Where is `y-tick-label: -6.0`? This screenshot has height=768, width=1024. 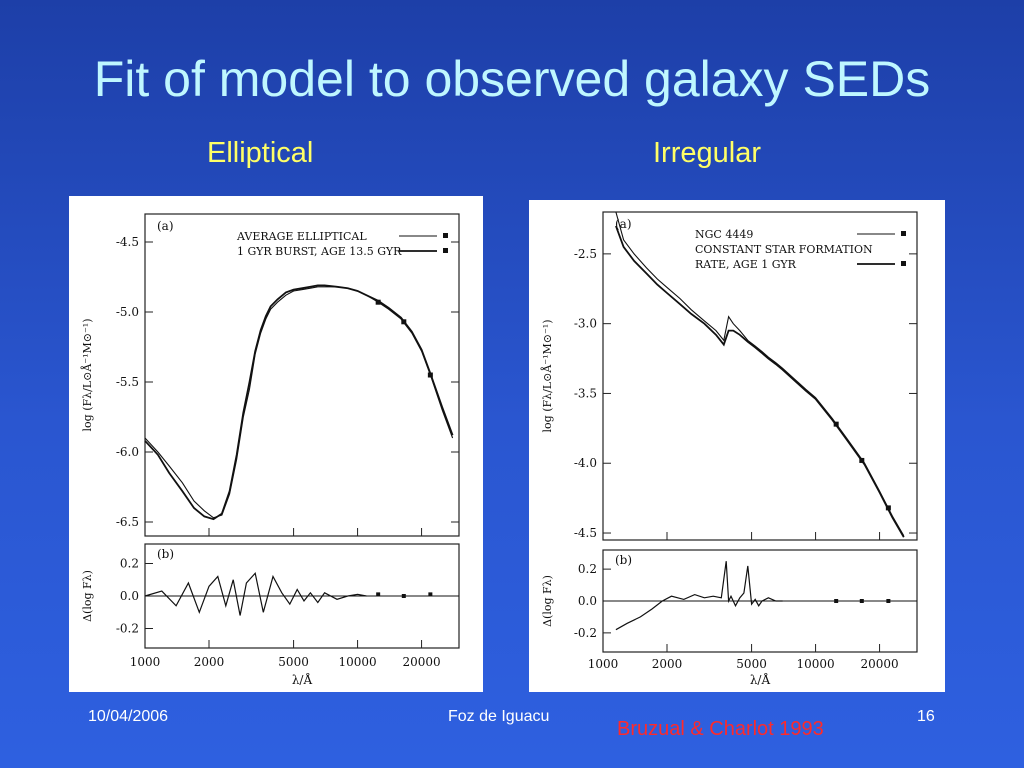
y-tick-label: -6.0 is located at coordinates (127, 452).